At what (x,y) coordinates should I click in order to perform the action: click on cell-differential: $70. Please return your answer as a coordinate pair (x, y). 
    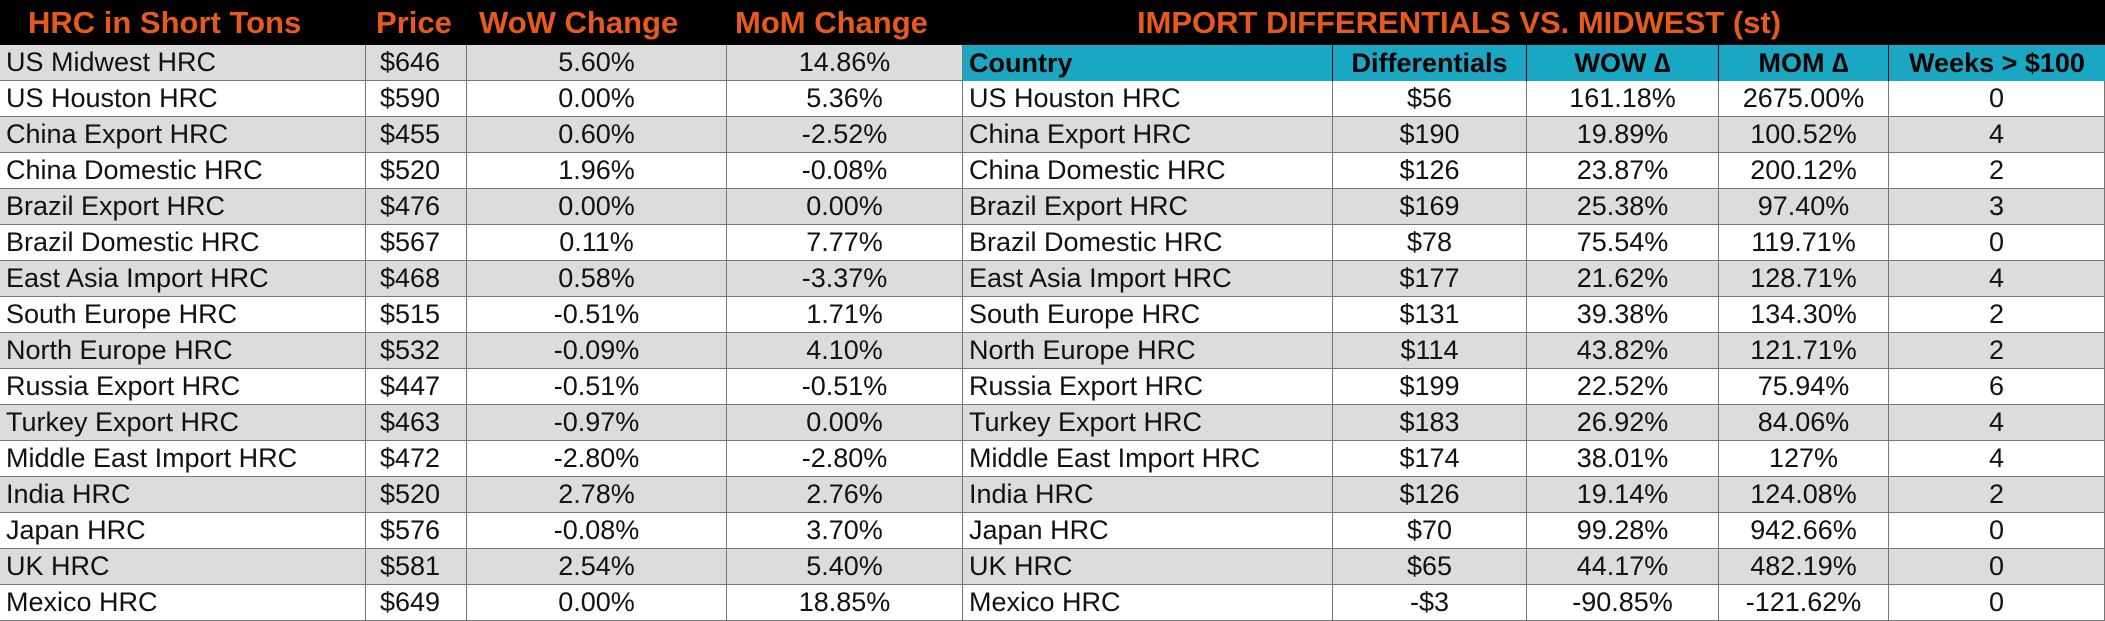
    Looking at the image, I should click on (1430, 531).